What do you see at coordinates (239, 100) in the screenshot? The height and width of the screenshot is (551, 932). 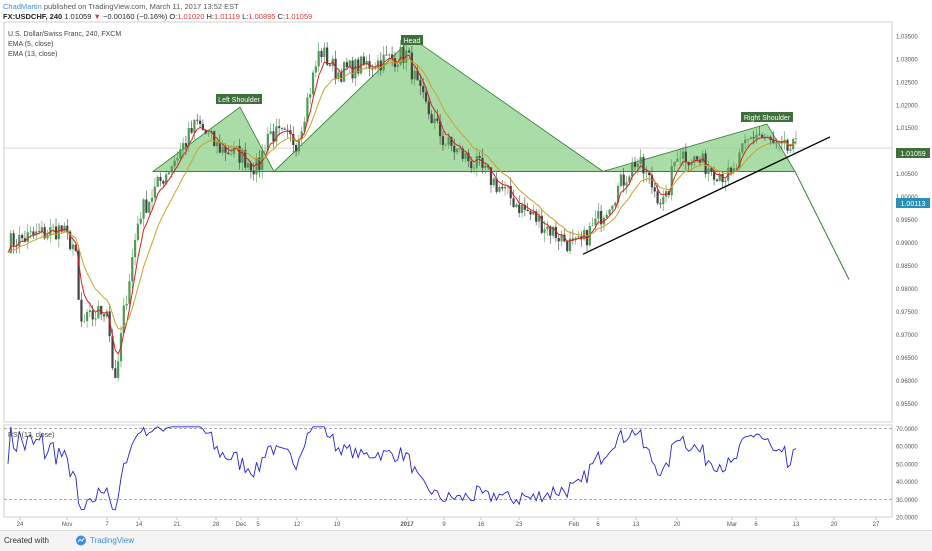 I see `svg-text: Left Shoulder` at bounding box center [239, 100].